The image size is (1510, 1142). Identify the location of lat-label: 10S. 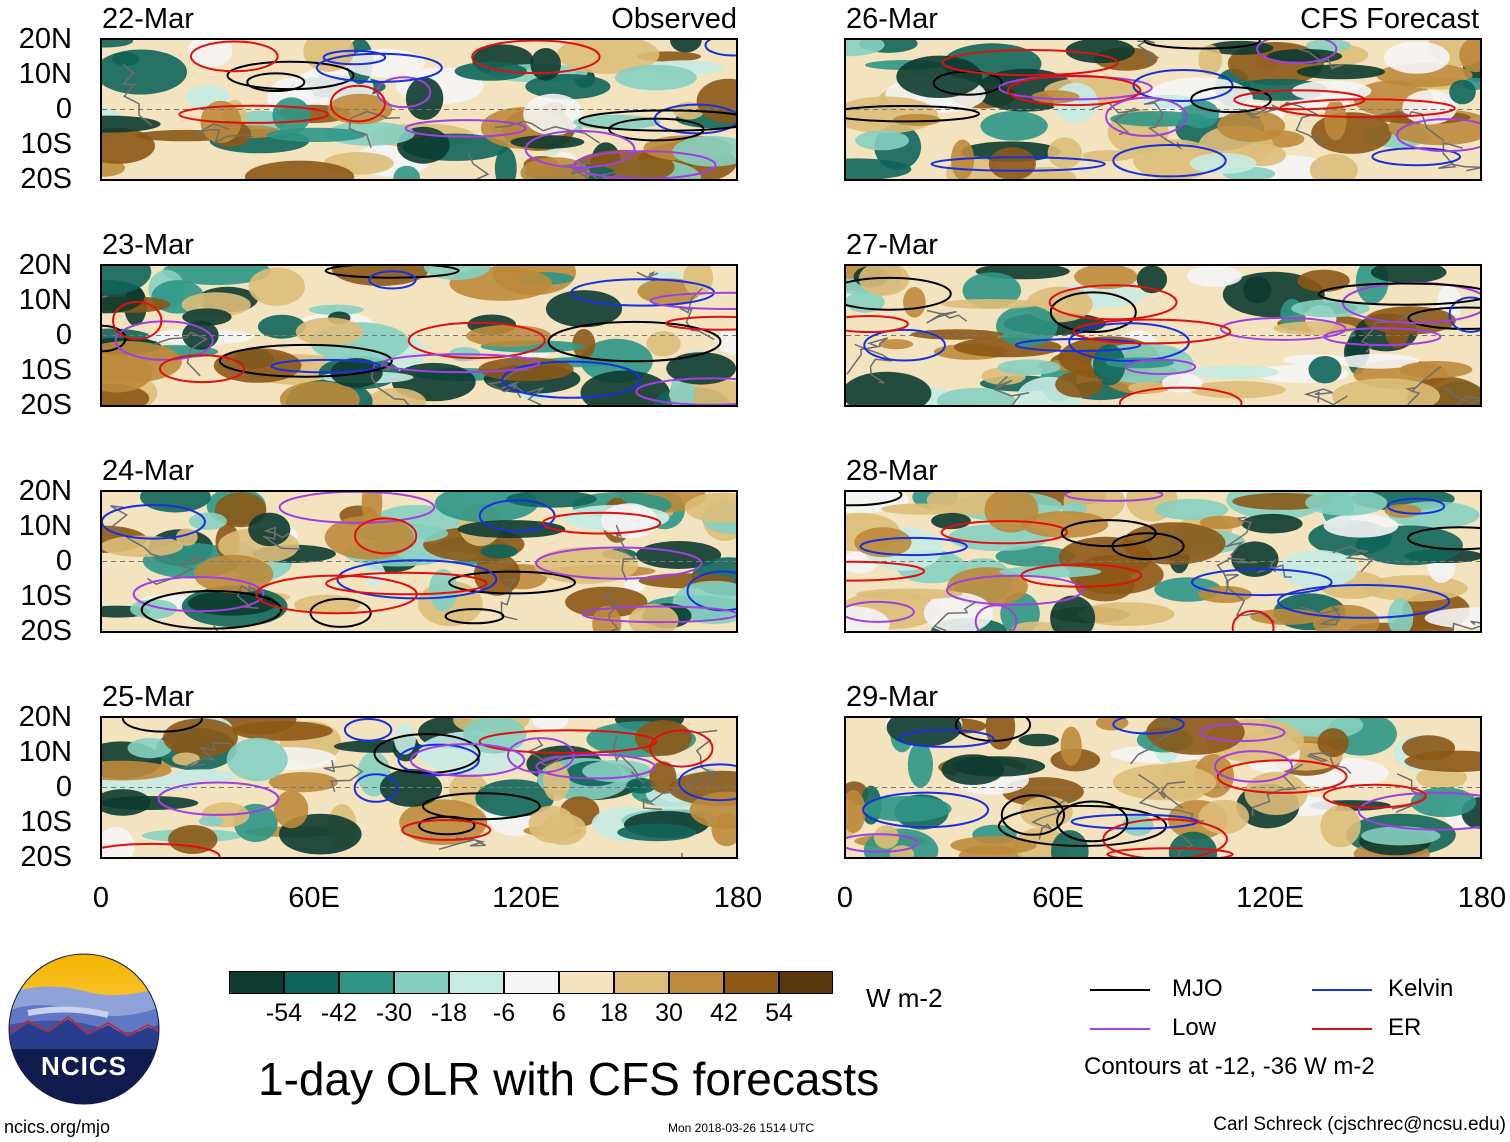
(46, 144).